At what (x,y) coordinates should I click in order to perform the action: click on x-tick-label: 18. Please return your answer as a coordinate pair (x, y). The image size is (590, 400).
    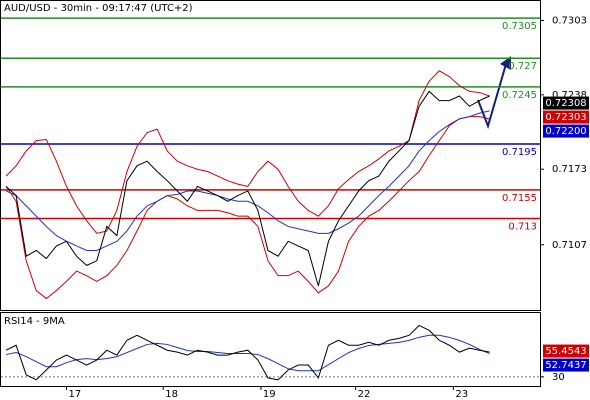
    Looking at the image, I should click on (171, 394).